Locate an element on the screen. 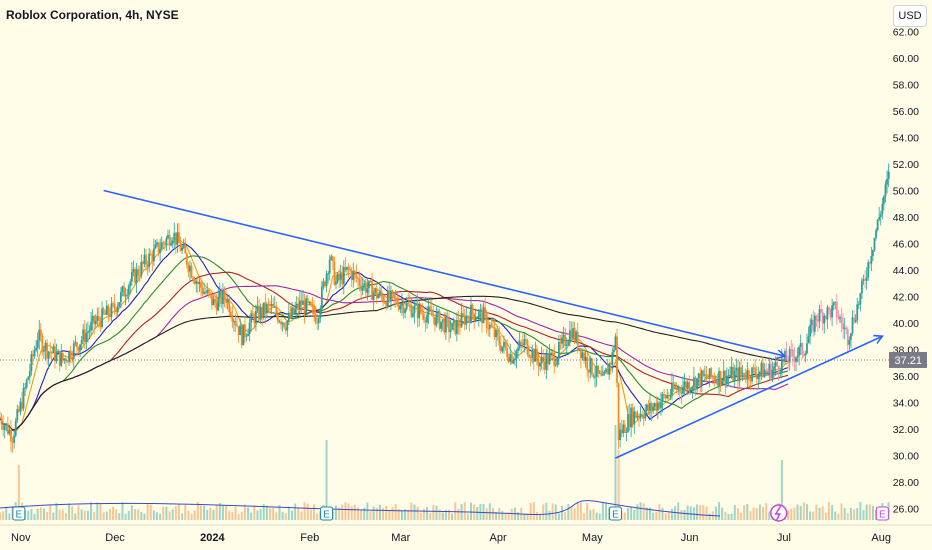 This screenshot has width=932, height=550. y-tick-label: 28.00 is located at coordinates (906, 483).